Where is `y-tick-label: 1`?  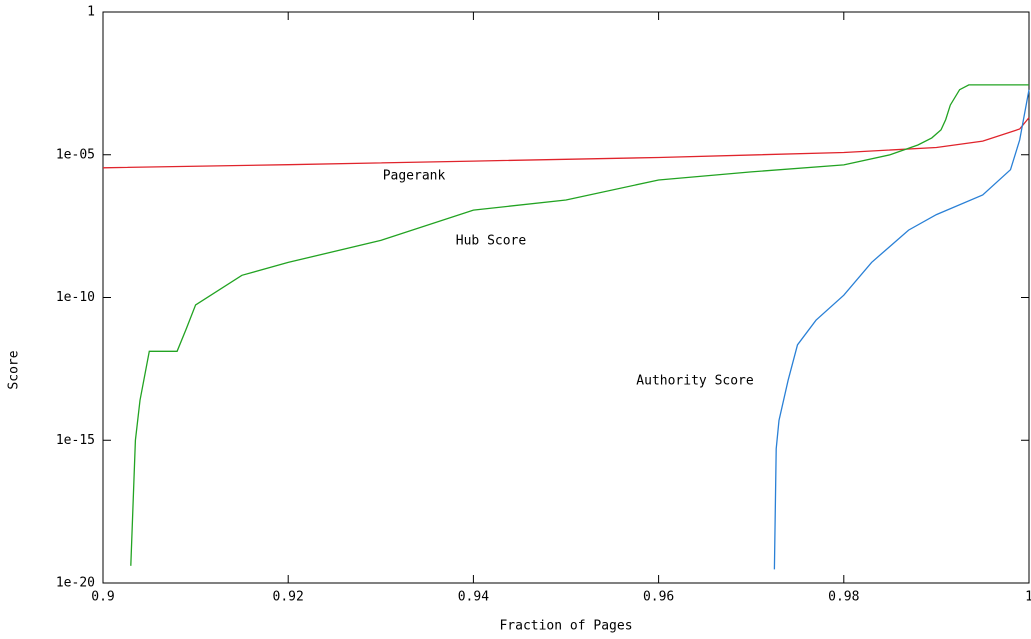
y-tick-label: 1 is located at coordinates (91, 12).